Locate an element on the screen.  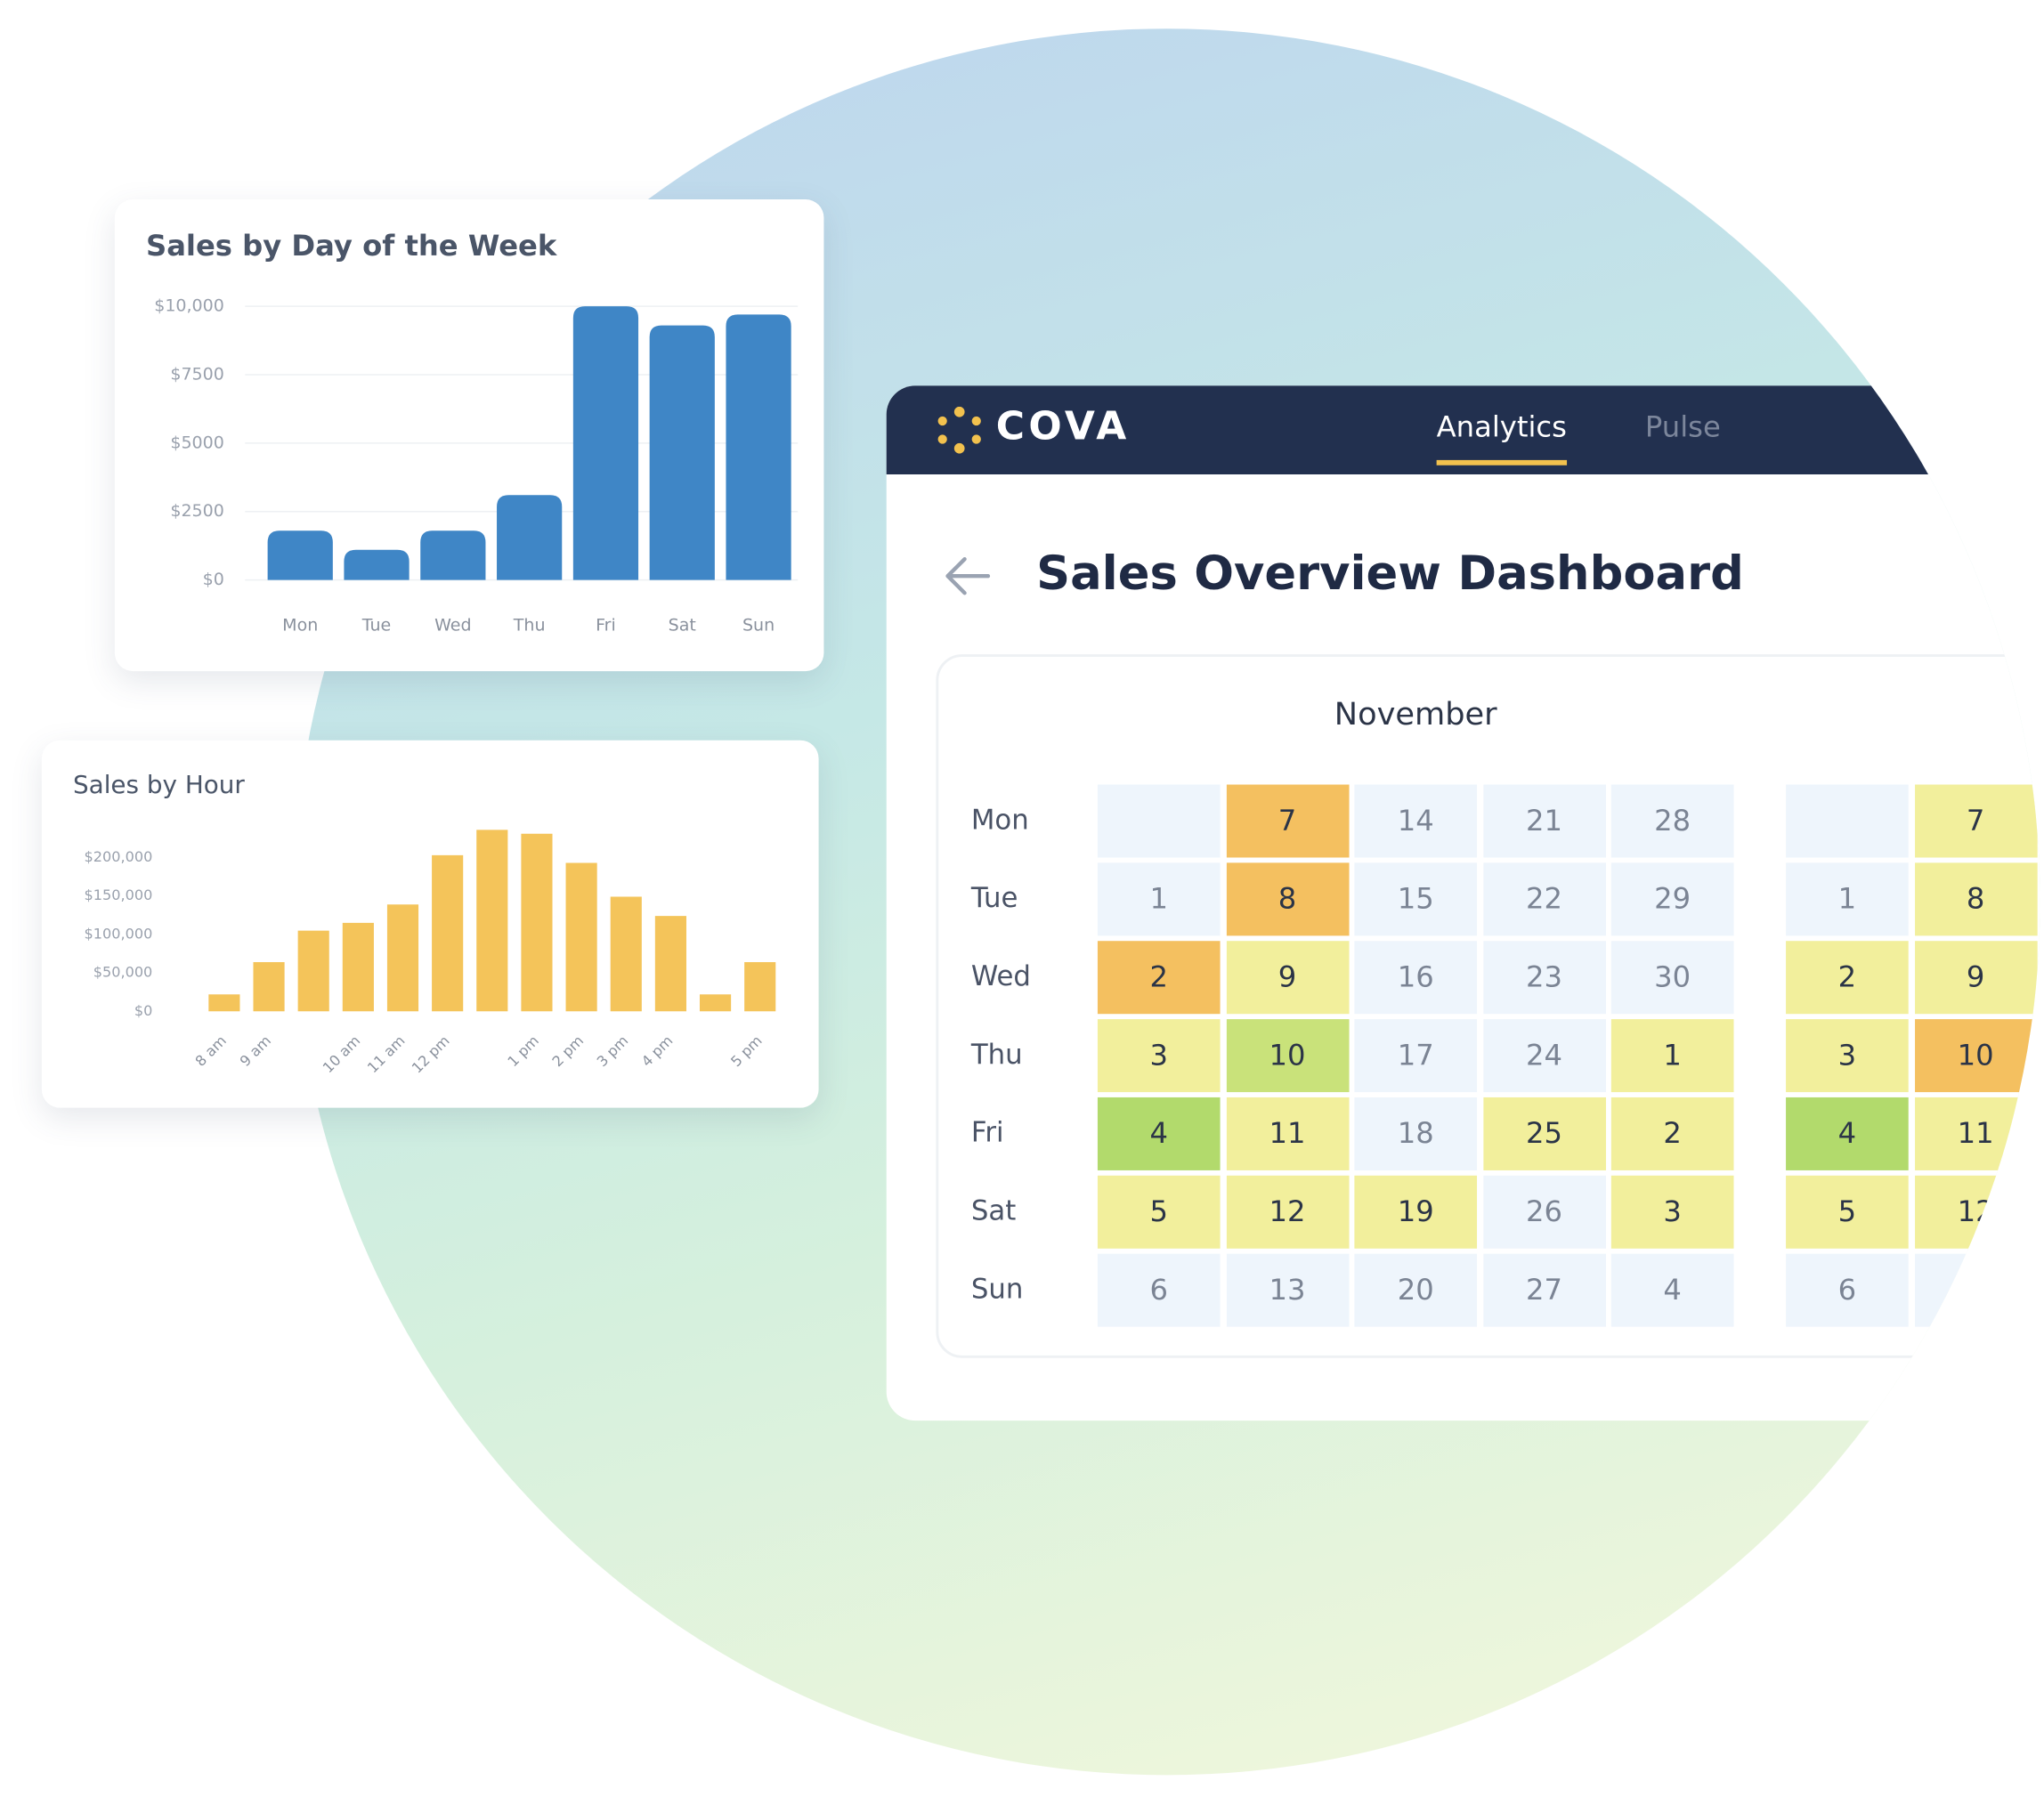
x-tick-label: Fri is located at coordinates (606, 625).